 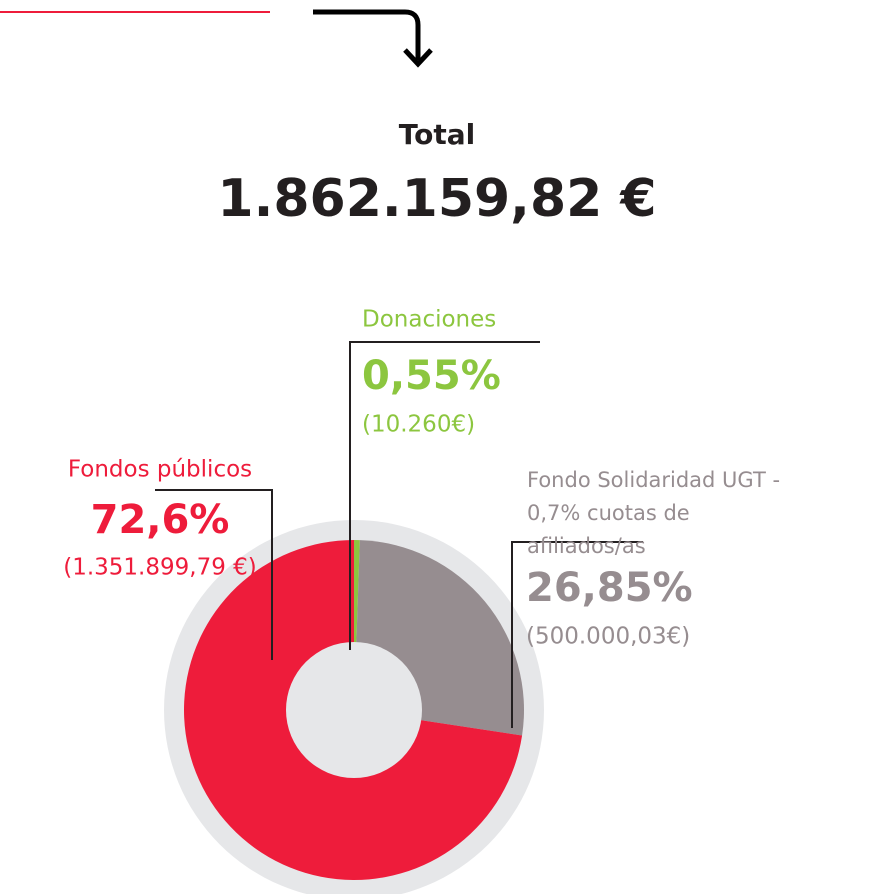 What do you see at coordinates (160, 568) in the screenshot?
I see `amount-label: (1.351.899,79 €)` at bounding box center [160, 568].